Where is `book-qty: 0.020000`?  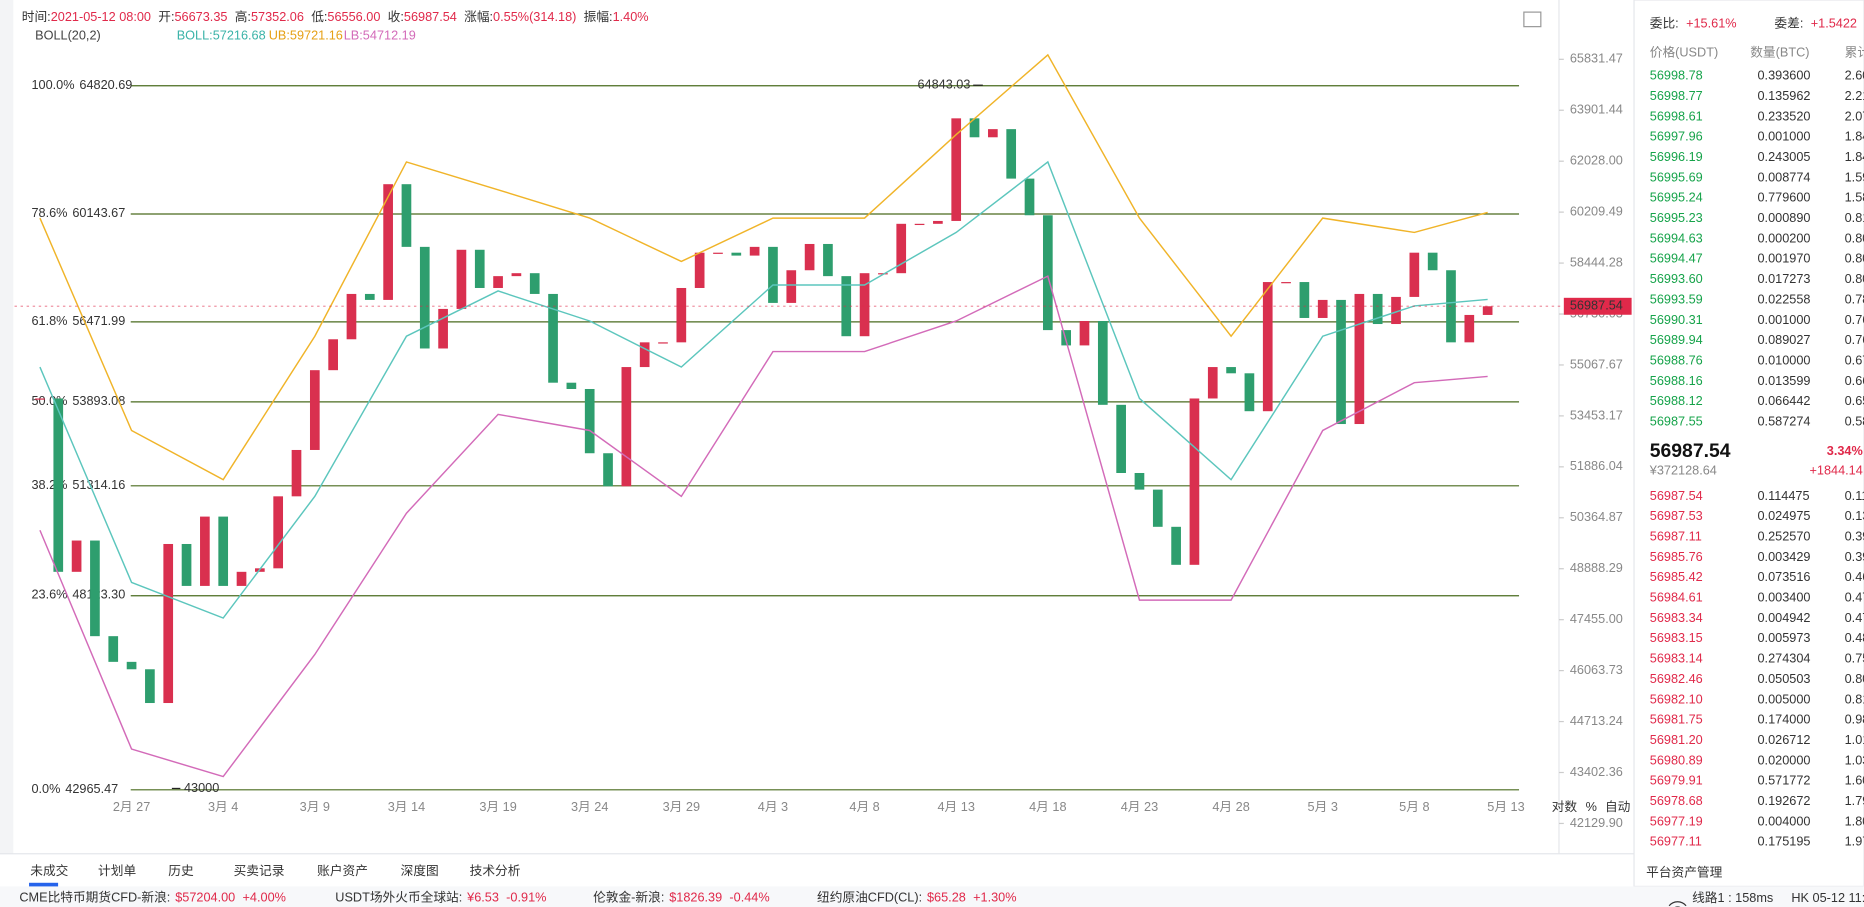
book-qty: 0.020000 is located at coordinates (1783, 759).